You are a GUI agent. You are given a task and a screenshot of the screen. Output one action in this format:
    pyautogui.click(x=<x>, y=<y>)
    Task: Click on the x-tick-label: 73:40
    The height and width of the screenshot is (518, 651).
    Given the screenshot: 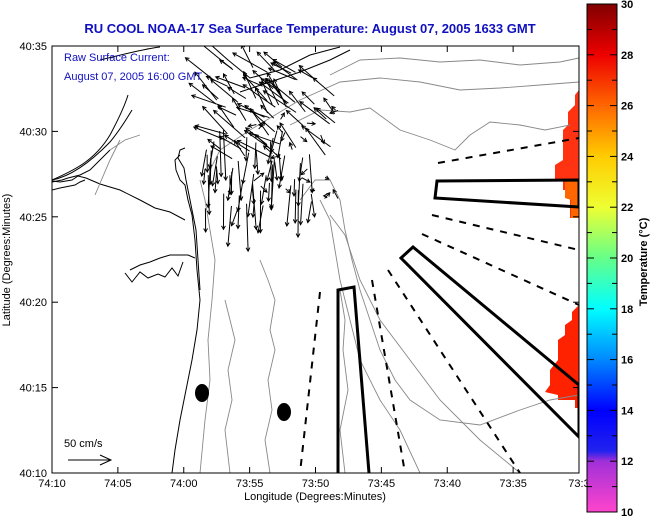 What is the action you would take?
    pyautogui.click(x=447, y=484)
    